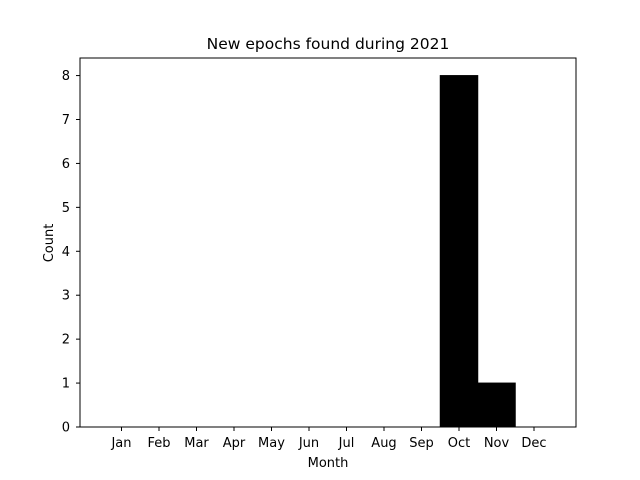  What do you see at coordinates (346, 443) in the screenshot?
I see `x-tick-label-jul: Jul` at bounding box center [346, 443].